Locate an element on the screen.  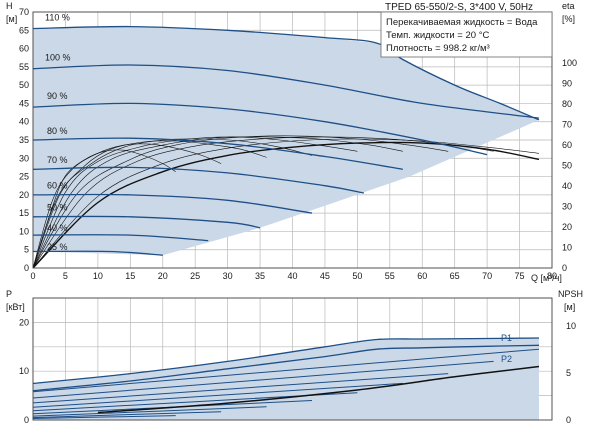
y-tick-label-h: 45 is located at coordinates (24, 103).